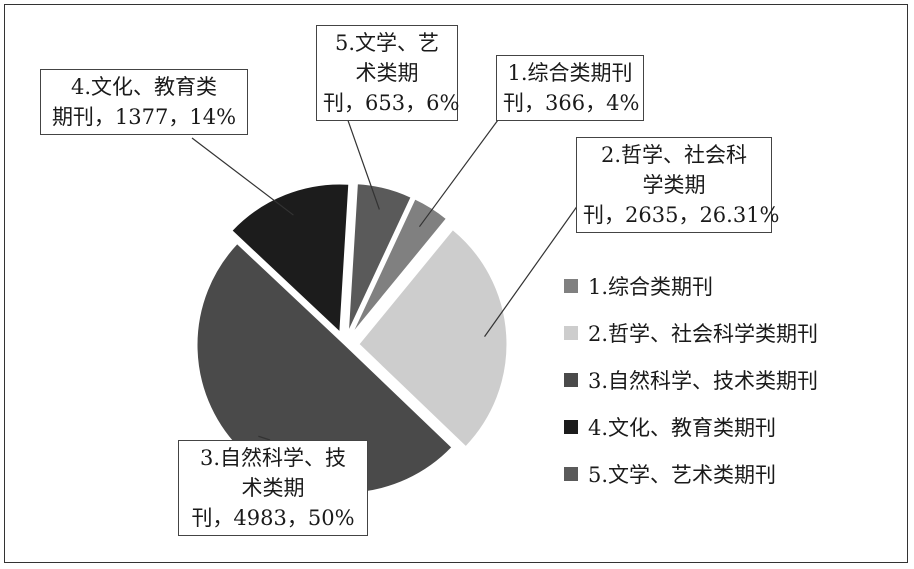  I want to click on legend-item-5: 5.文学、艺术类期刊, so click(691, 473).